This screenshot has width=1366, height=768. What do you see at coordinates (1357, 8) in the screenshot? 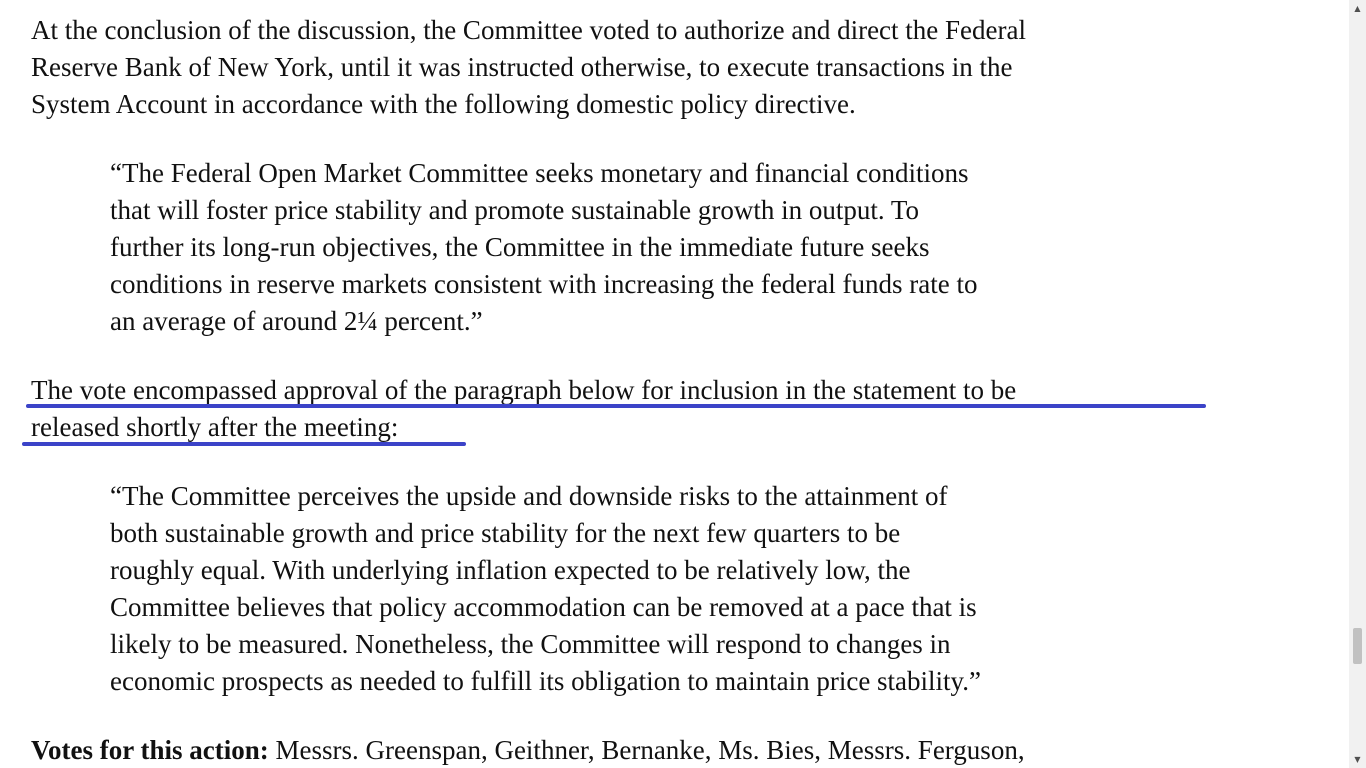
I see `arrow-up-icon: ▲` at bounding box center [1357, 8].